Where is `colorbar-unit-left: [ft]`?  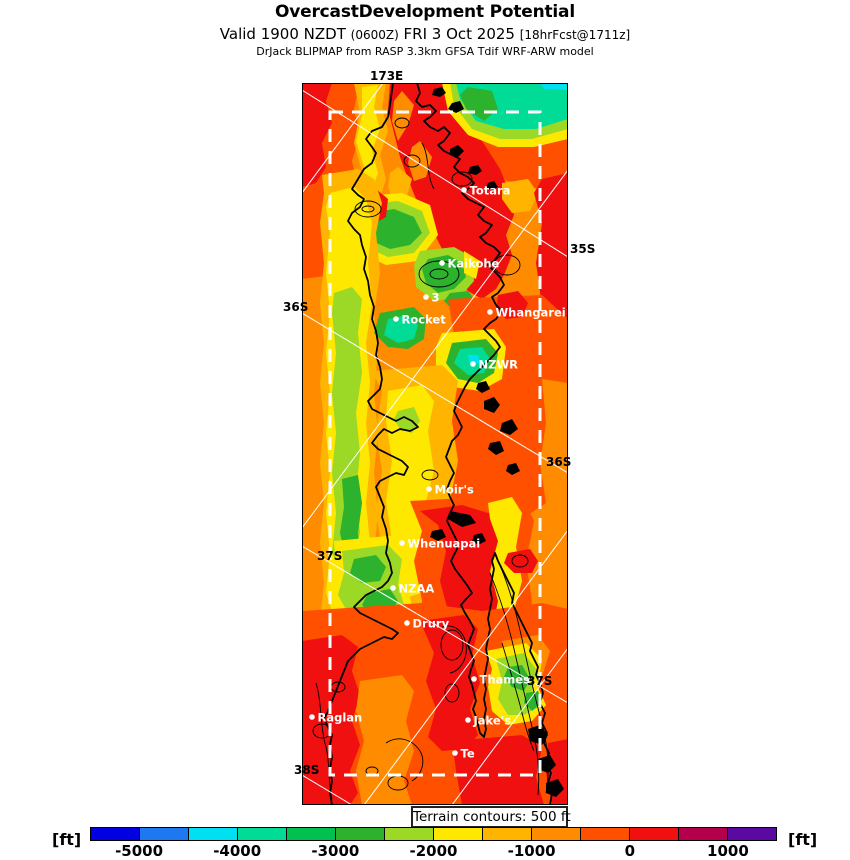 colorbar-unit-left: [ft] is located at coordinates (67, 839).